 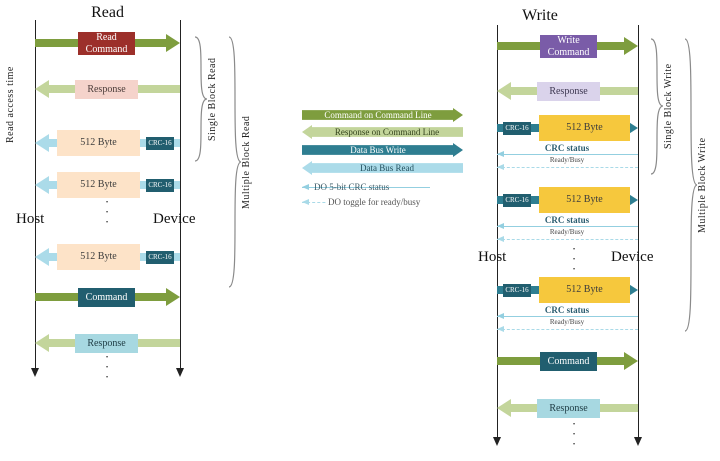 I want to click on multiple-block-write-label: Multiple Block Write, so click(x=702, y=185).